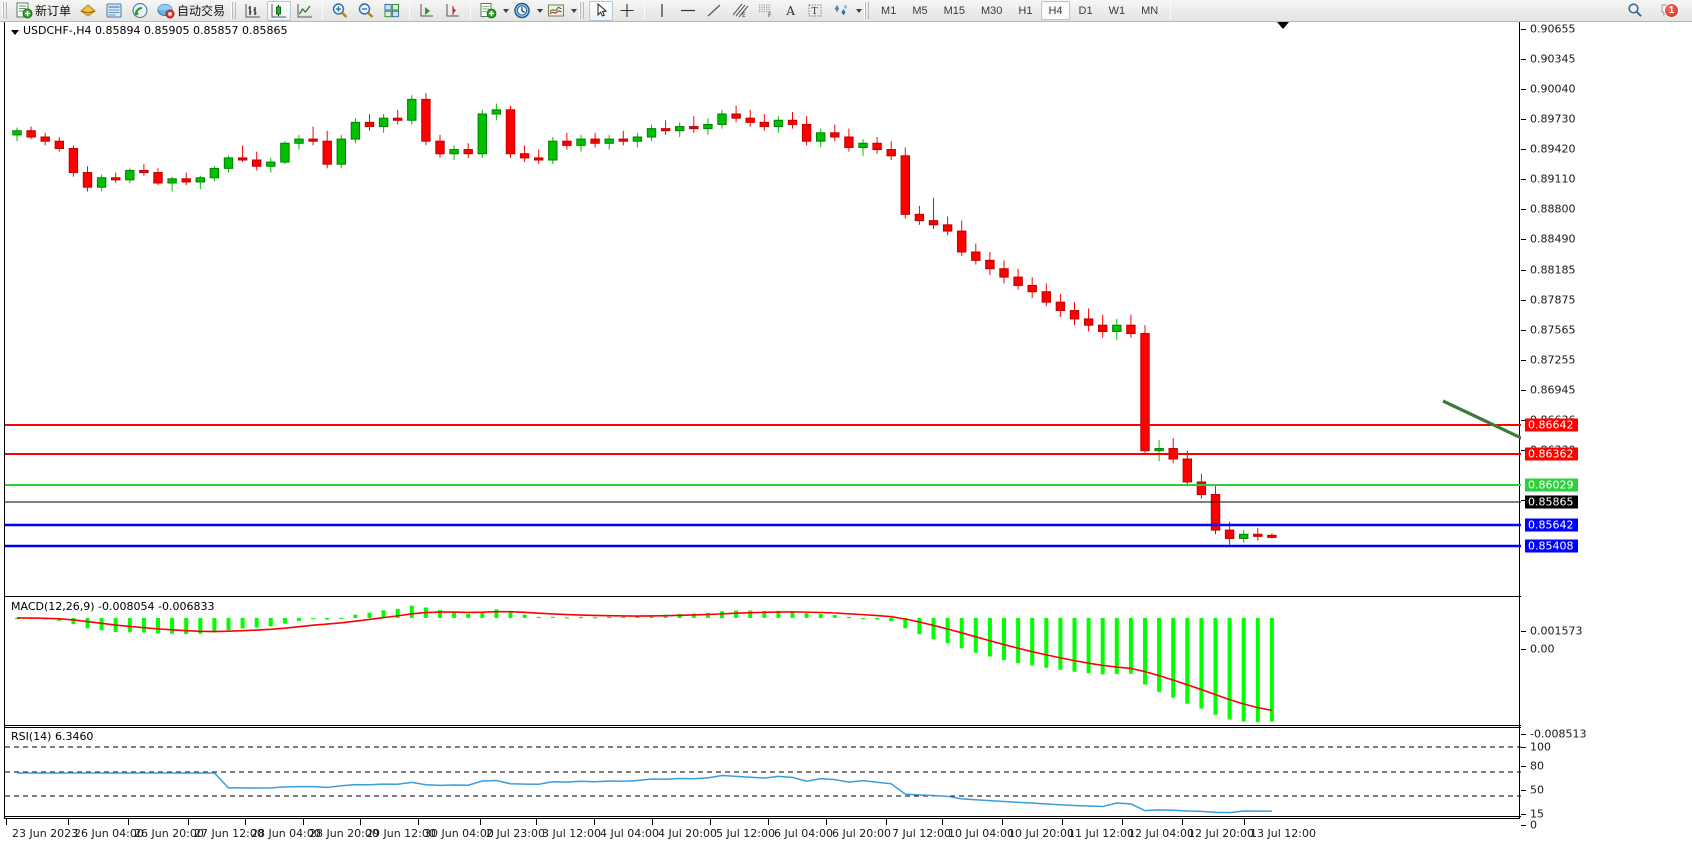 Image resolution: width=1692 pixels, height=846 pixels. What do you see at coordinates (340, 11) in the screenshot?
I see `zoom-in-button` at bounding box center [340, 11].